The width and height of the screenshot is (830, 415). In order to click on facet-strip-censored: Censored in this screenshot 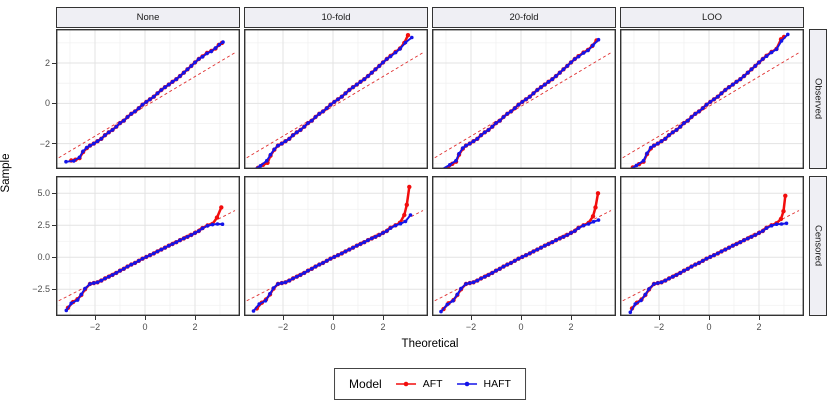, I will do `click(818, 246)`.